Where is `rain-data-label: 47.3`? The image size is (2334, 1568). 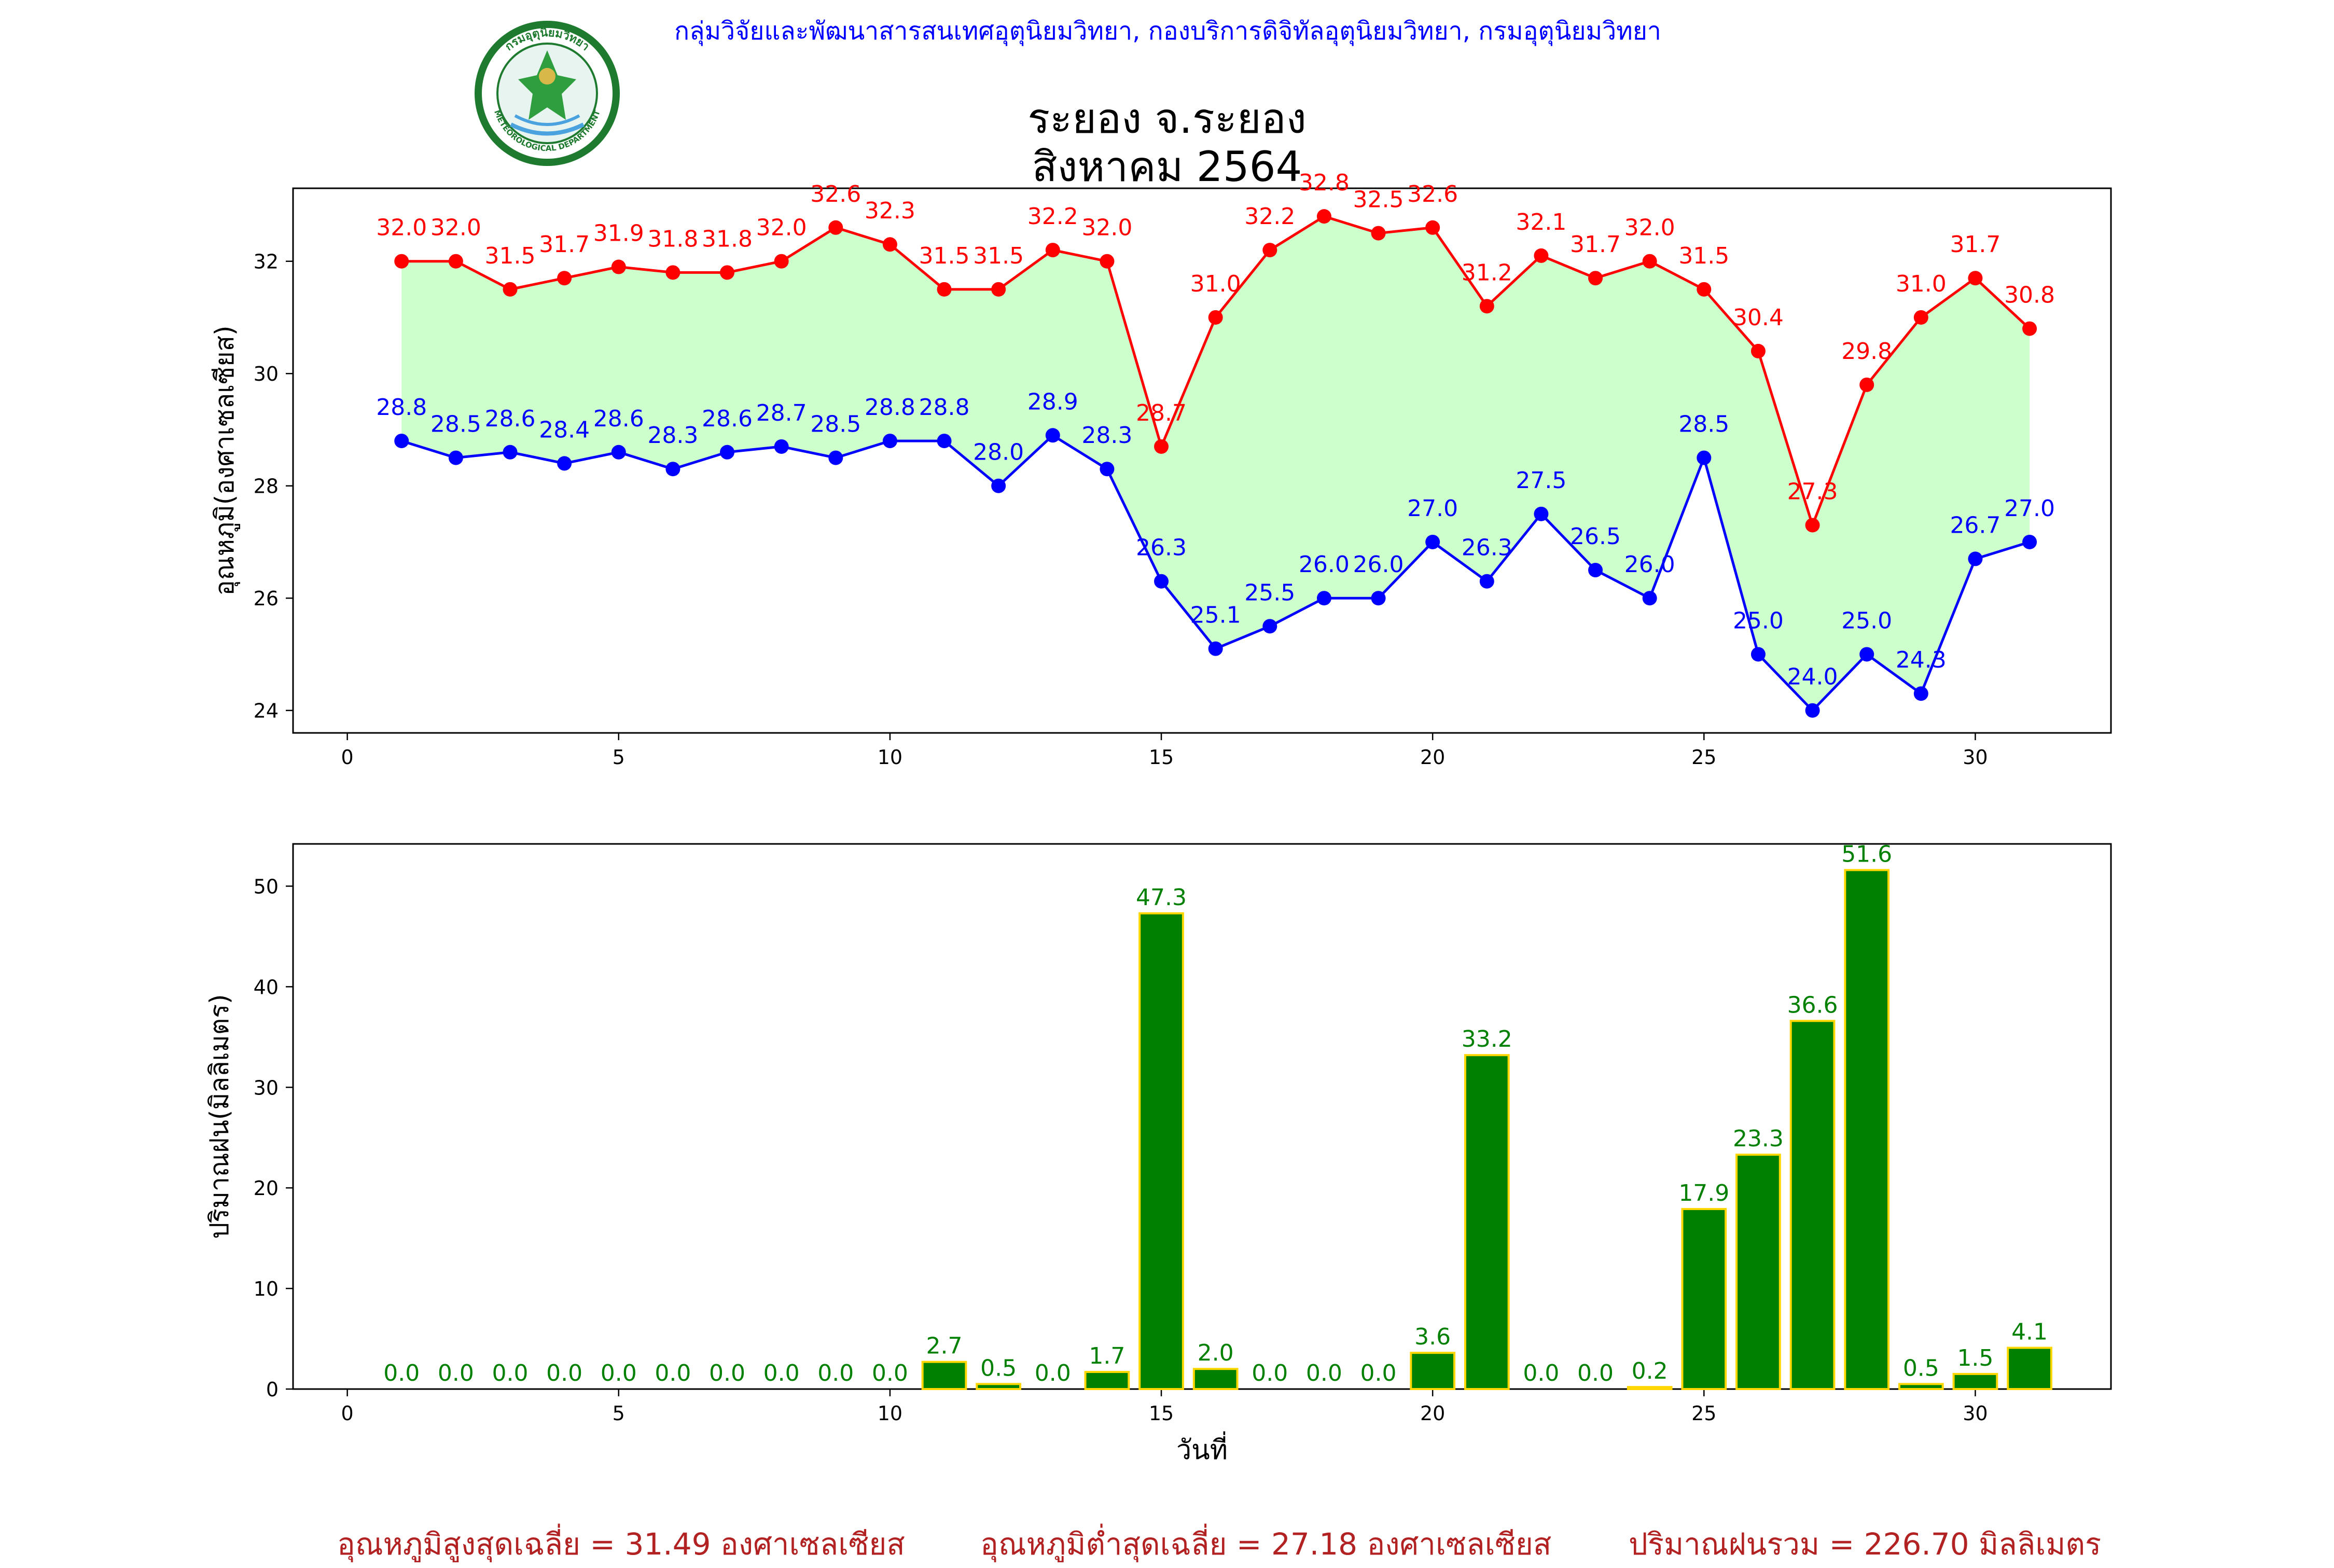 rain-data-label: 47.3 is located at coordinates (1162, 897).